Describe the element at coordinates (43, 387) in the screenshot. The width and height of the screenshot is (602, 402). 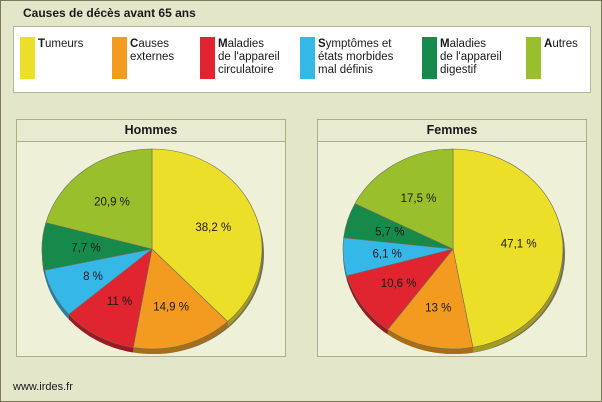
I see `footer-url: www.irdes.fr` at that location.